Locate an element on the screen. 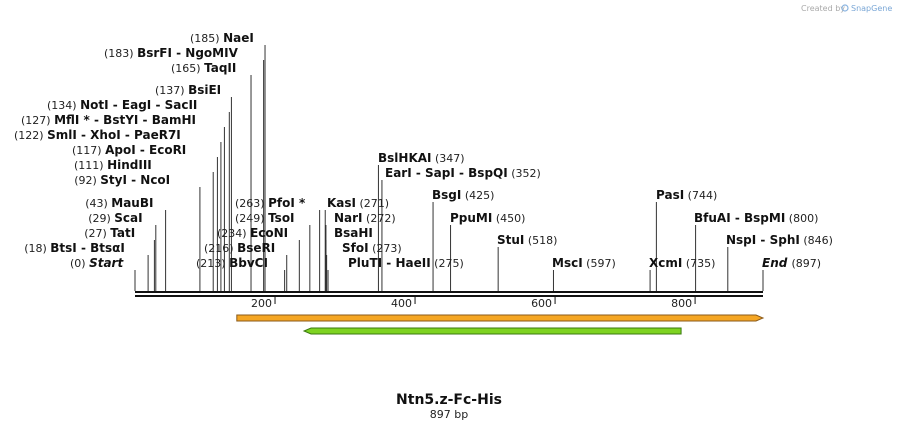  ruler-tick: 800 is located at coordinates (683, 303).